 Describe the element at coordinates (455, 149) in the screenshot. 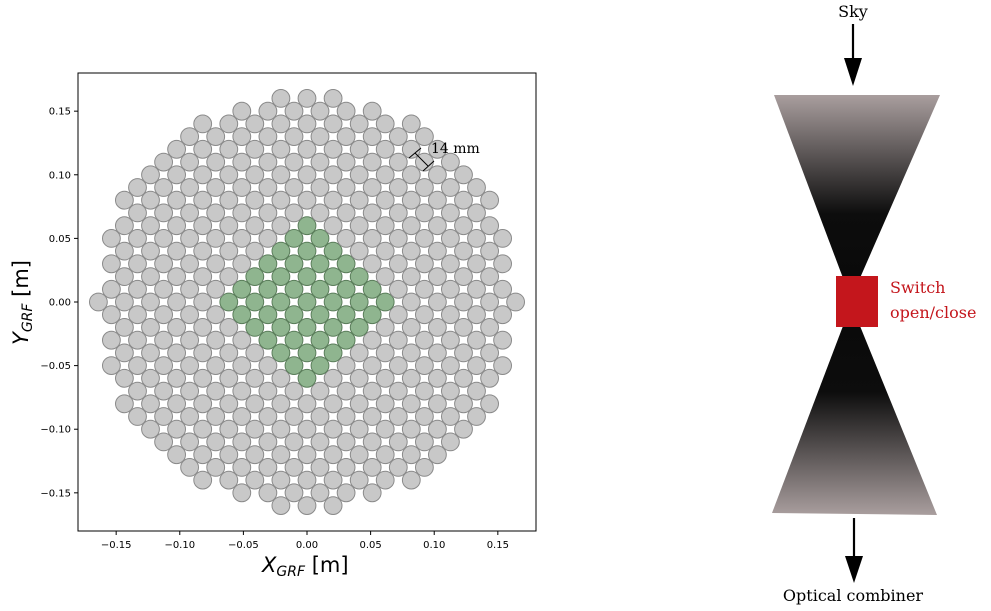

I see `dimension-label: 14 mm` at that location.